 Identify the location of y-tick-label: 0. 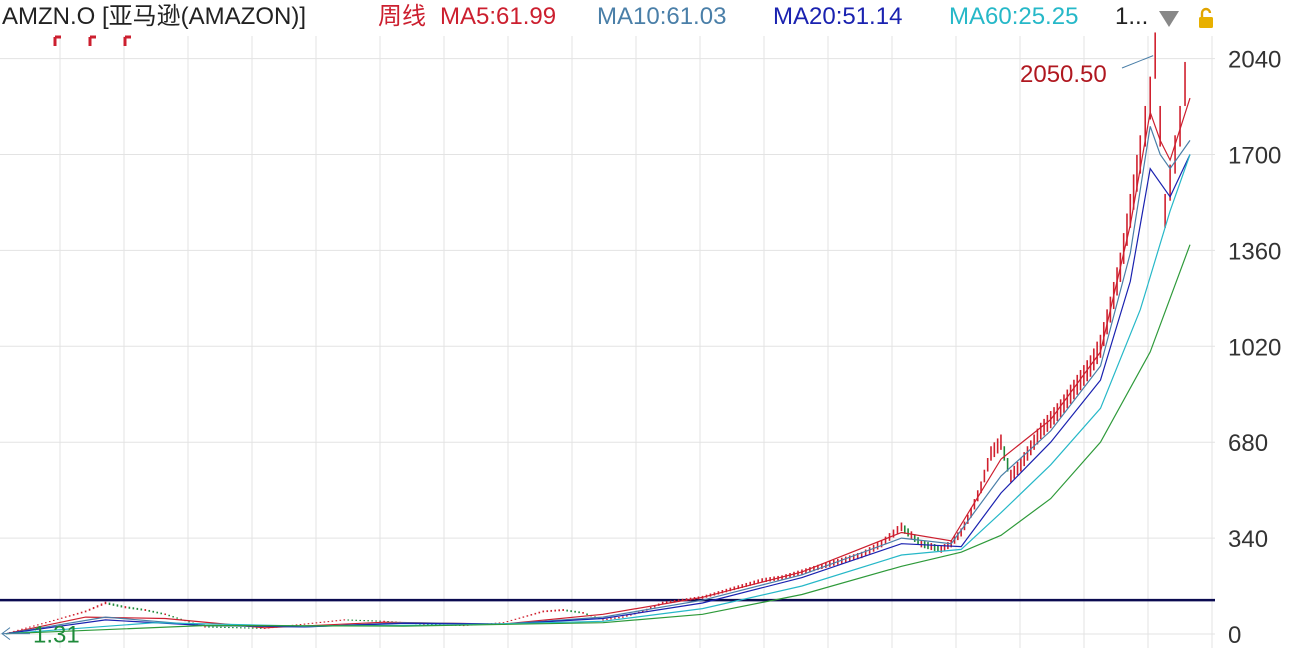
(1234, 635).